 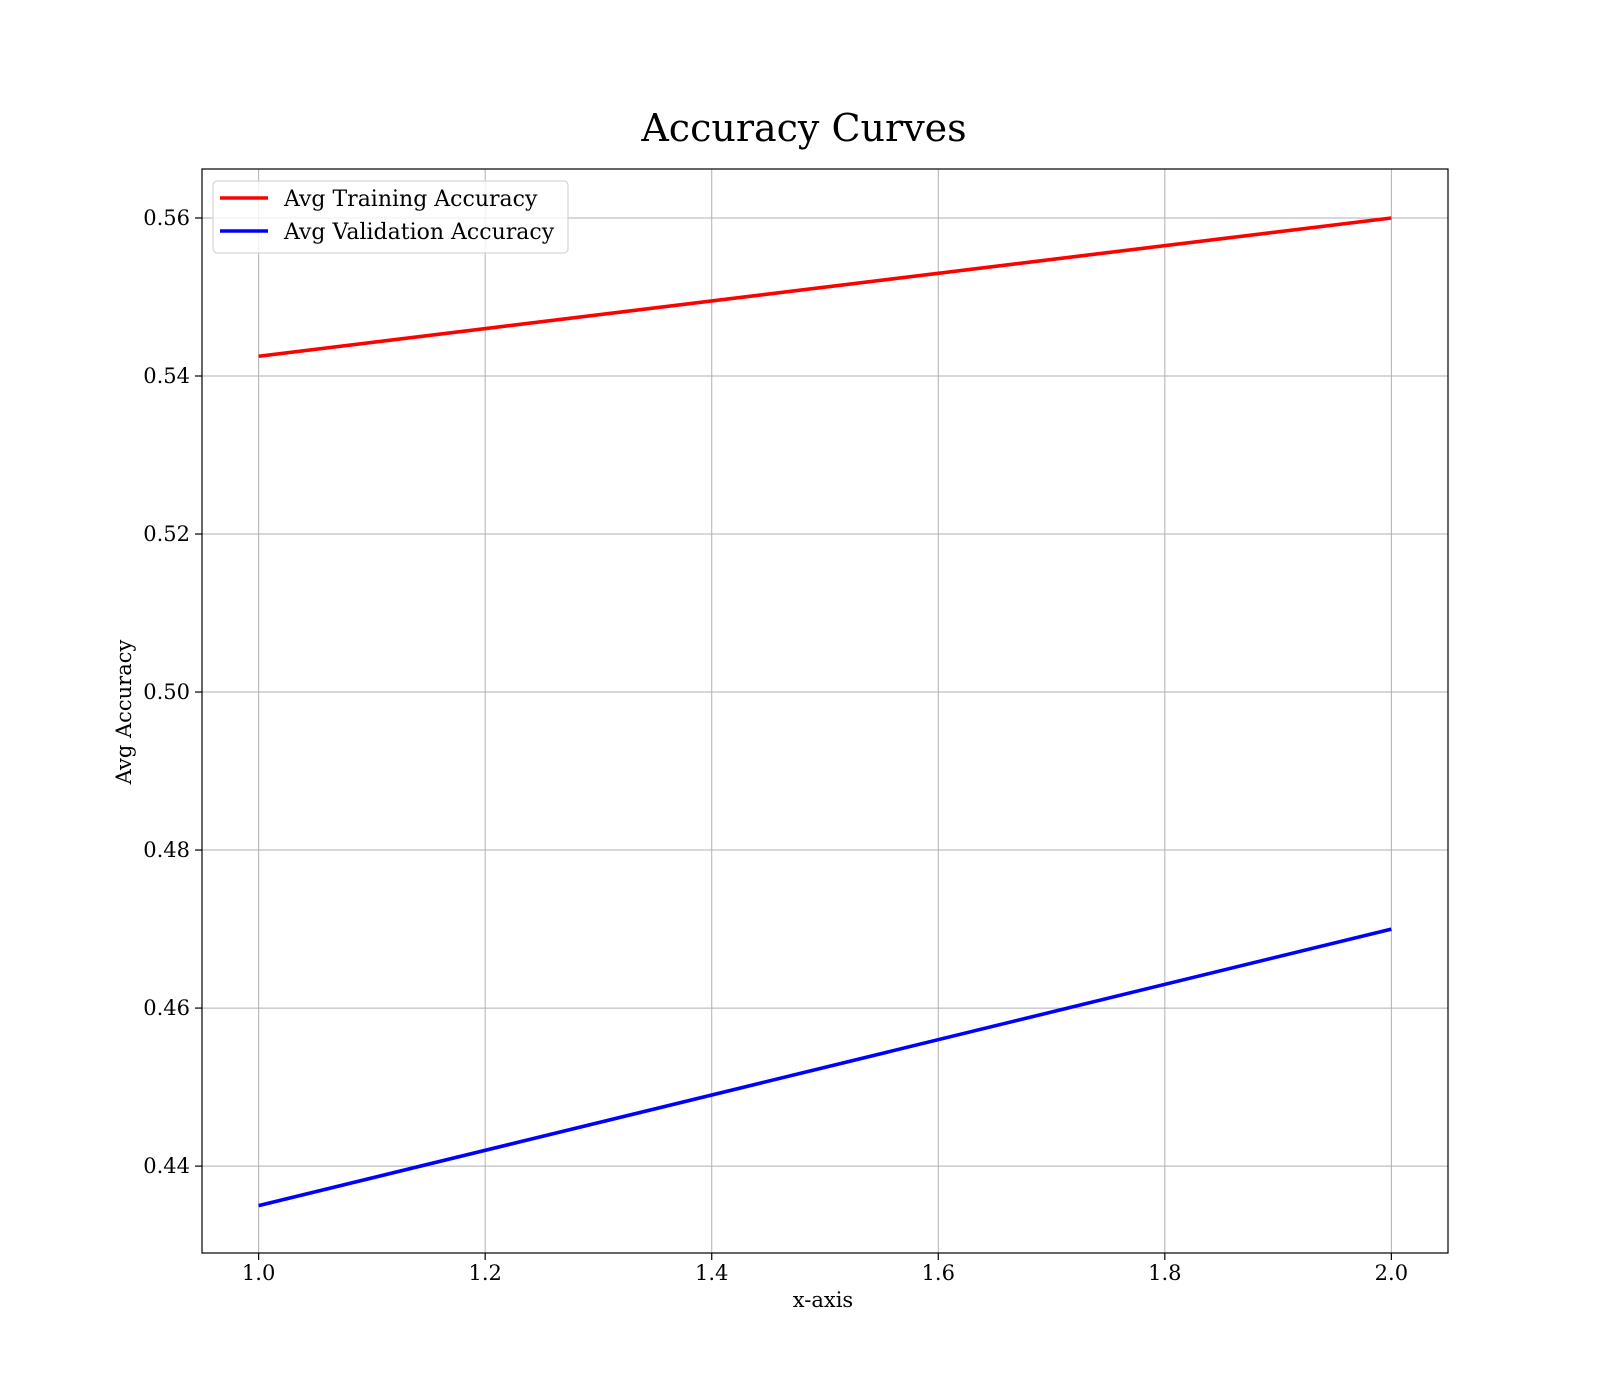 What do you see at coordinates (1391, 1273) in the screenshot?
I see `x-tick-label: 2.0` at bounding box center [1391, 1273].